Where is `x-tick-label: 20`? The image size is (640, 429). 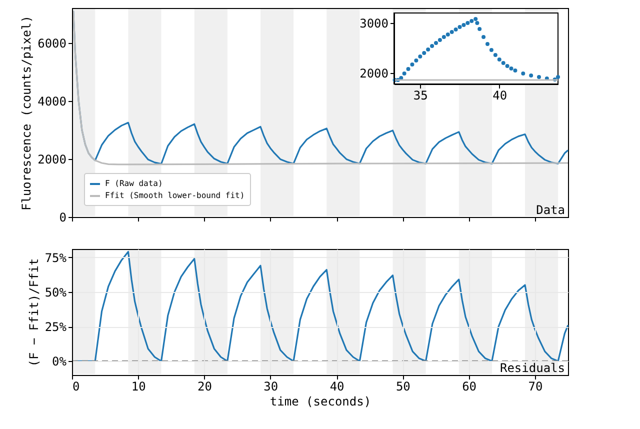
x-tick-label: 20 is located at coordinates (205, 387).